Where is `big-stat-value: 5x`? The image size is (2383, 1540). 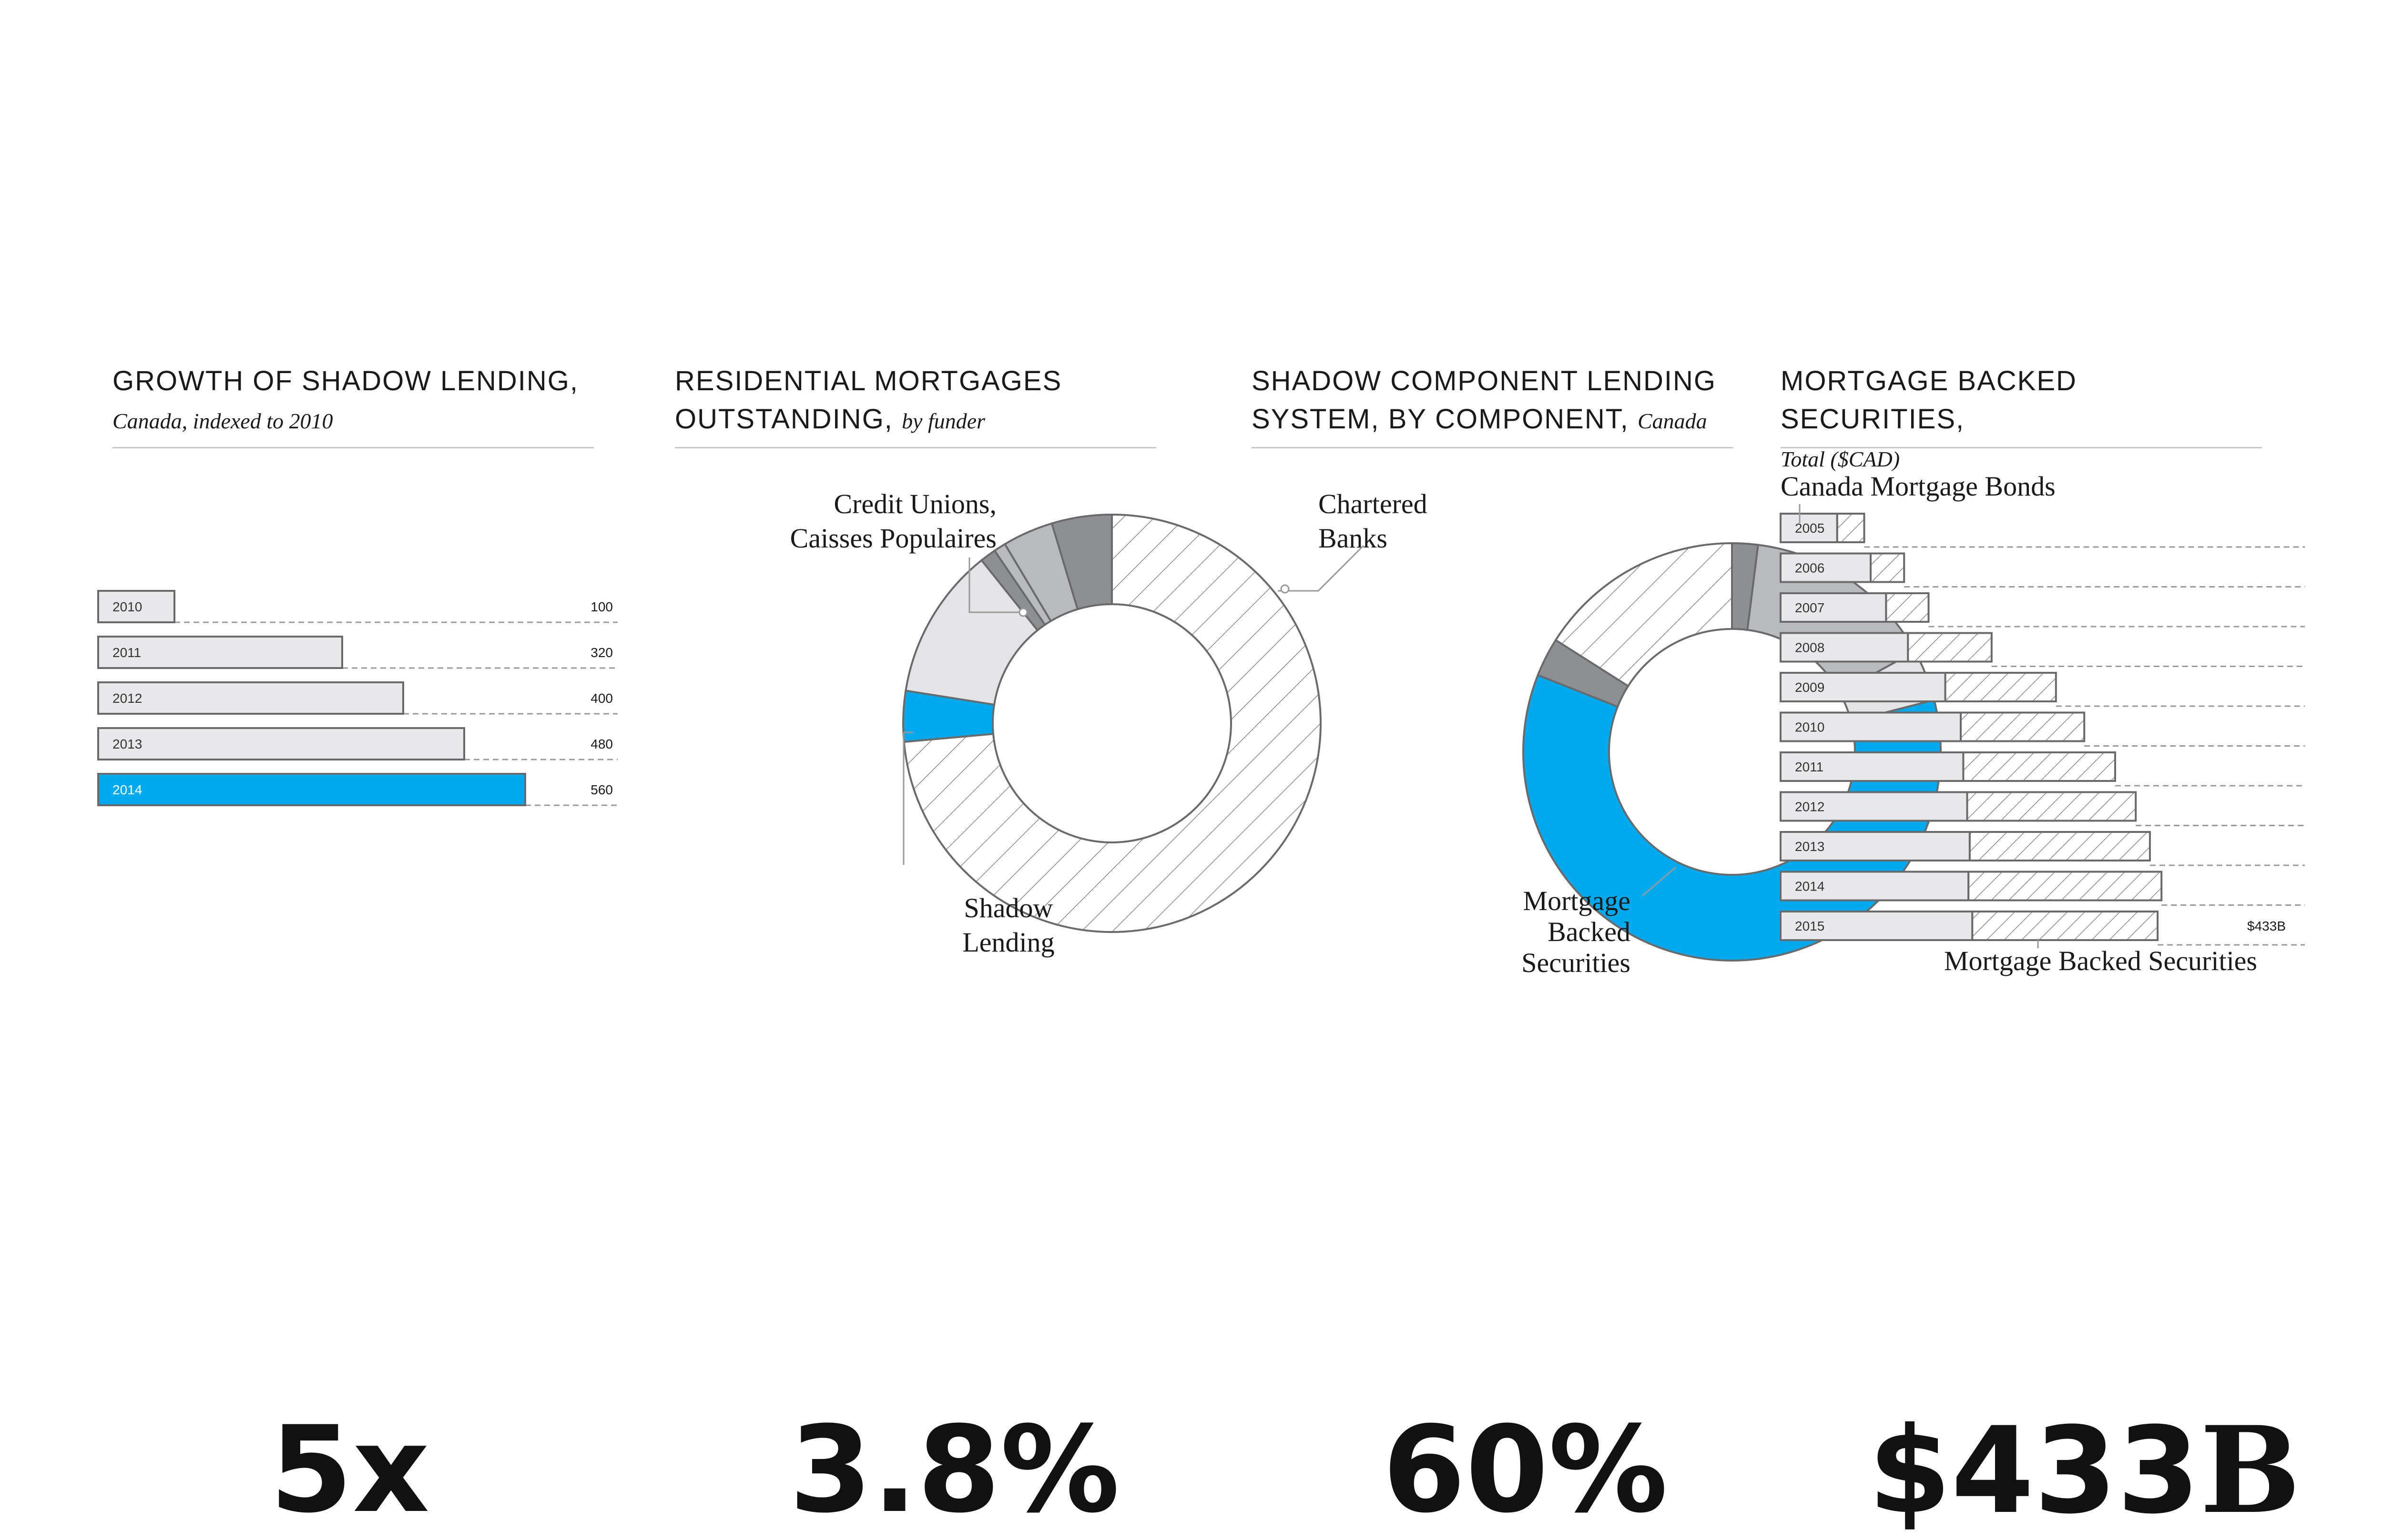 big-stat-value: 5x is located at coordinates (350, 1469).